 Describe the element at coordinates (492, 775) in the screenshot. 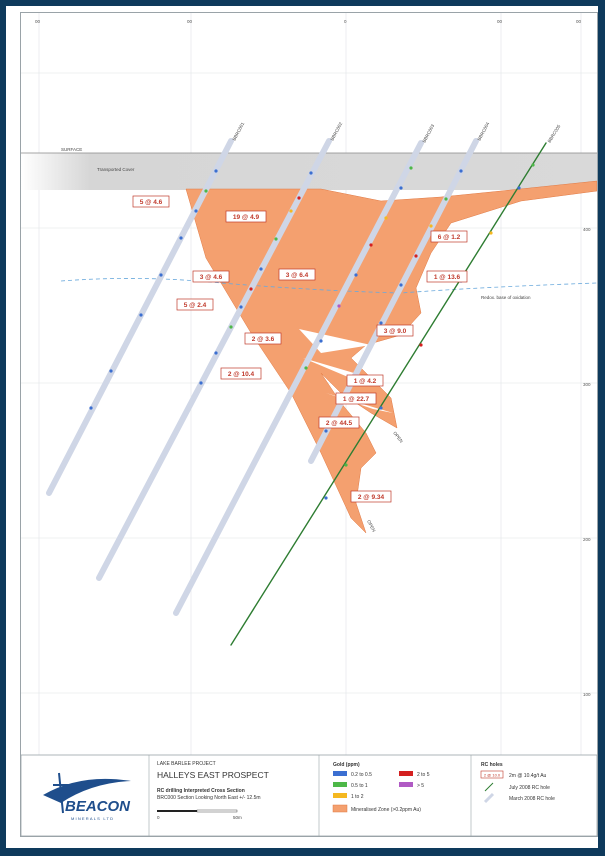

I see `legend-swatch-label: 2 @ 10.0` at that location.